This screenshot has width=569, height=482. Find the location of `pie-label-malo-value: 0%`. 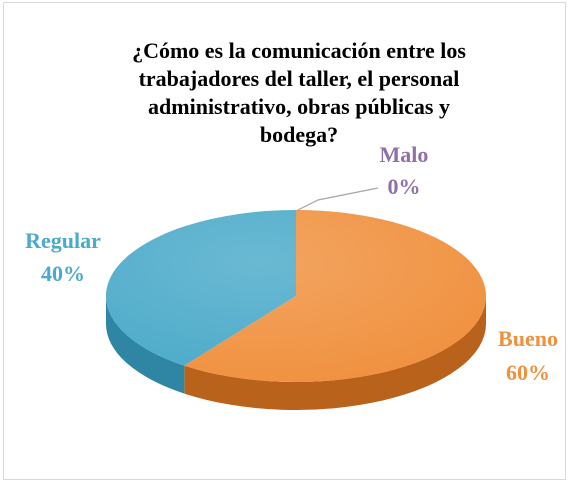

pie-label-malo-value: 0% is located at coordinates (404, 186).